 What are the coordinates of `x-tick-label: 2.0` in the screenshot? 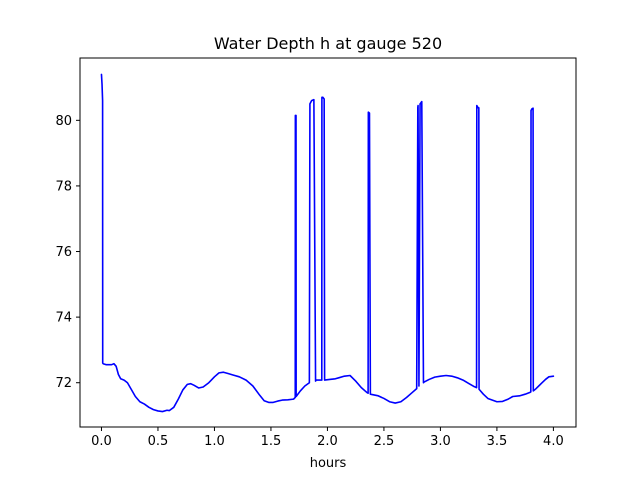 It's located at (327, 441).